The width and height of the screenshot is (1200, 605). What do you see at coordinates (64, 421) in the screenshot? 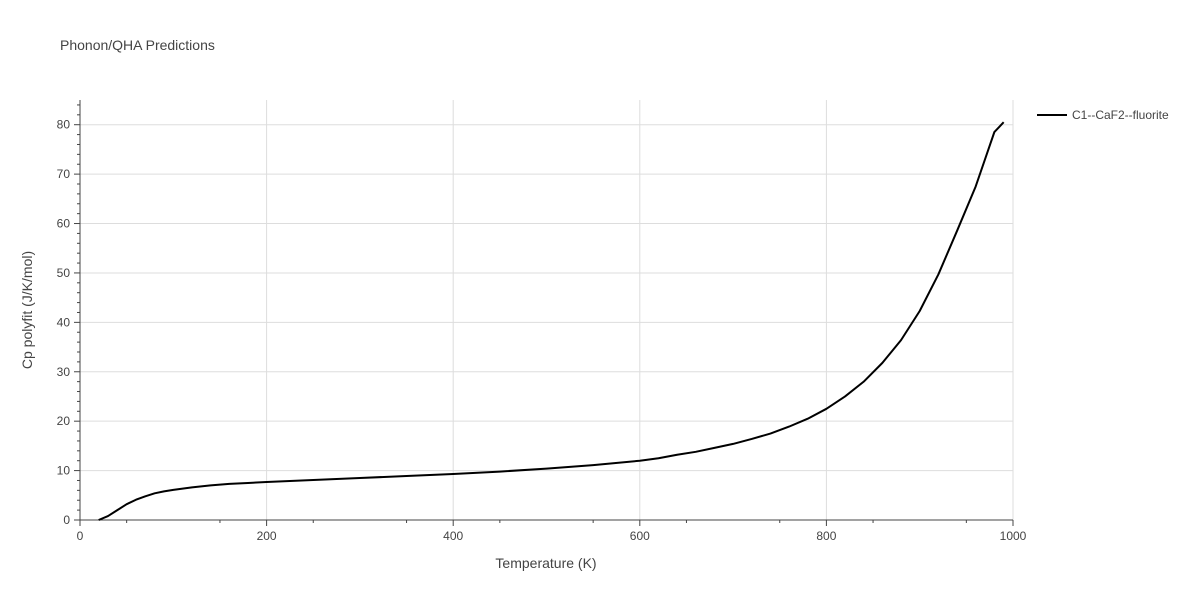
I see `y-tick-label: 20` at bounding box center [64, 421].